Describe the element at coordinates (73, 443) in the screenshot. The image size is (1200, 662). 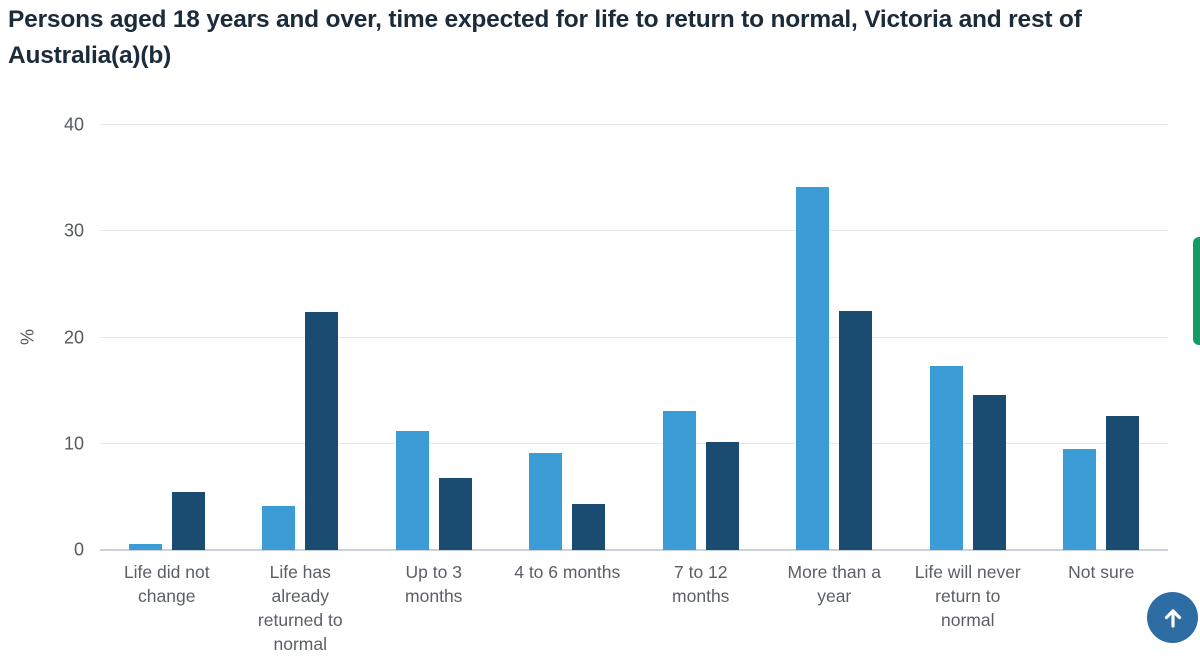
I see `y-tick-label: 10` at that location.